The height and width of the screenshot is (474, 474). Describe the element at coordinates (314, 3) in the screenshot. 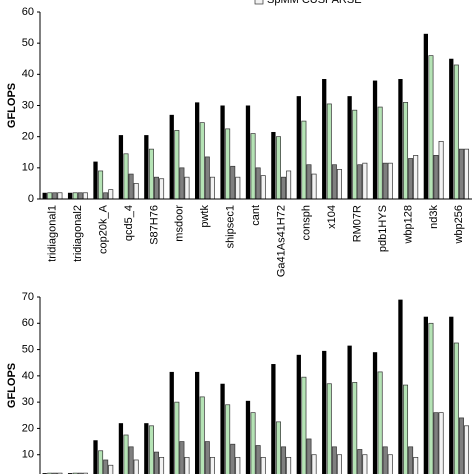

I see `legend-label: SpMM CUSPARSE` at that location.